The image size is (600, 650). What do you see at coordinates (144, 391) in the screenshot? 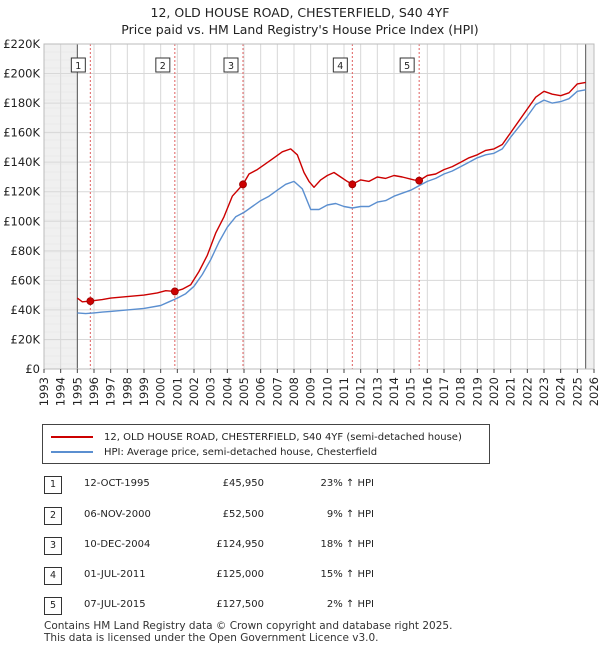
I see `x-tick-label: 1999` at bounding box center [144, 391].